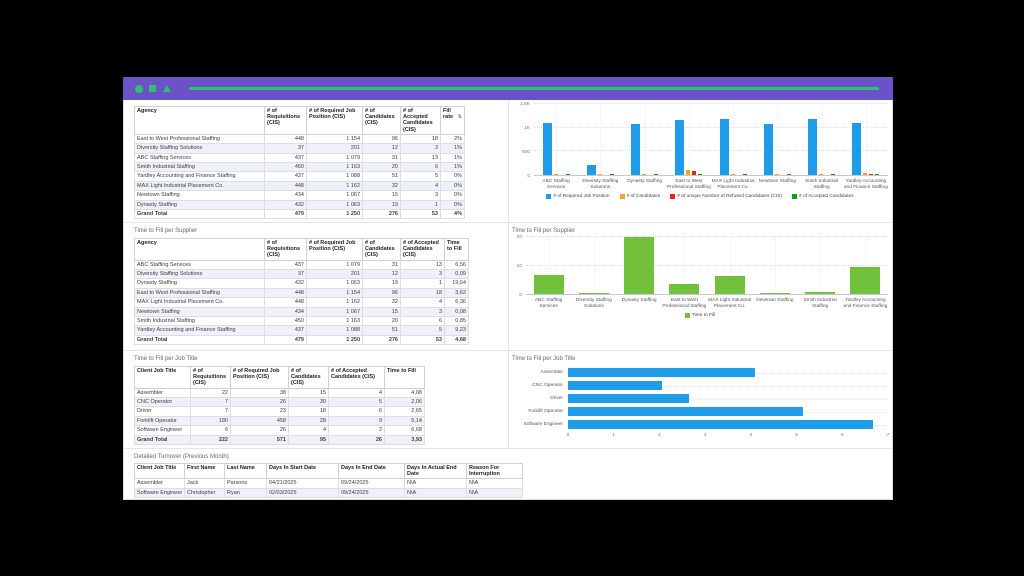 This screenshot has width=1024, height=576. What do you see at coordinates (159, 493) in the screenshot?
I see `cell: Software Engineer` at bounding box center [159, 493].